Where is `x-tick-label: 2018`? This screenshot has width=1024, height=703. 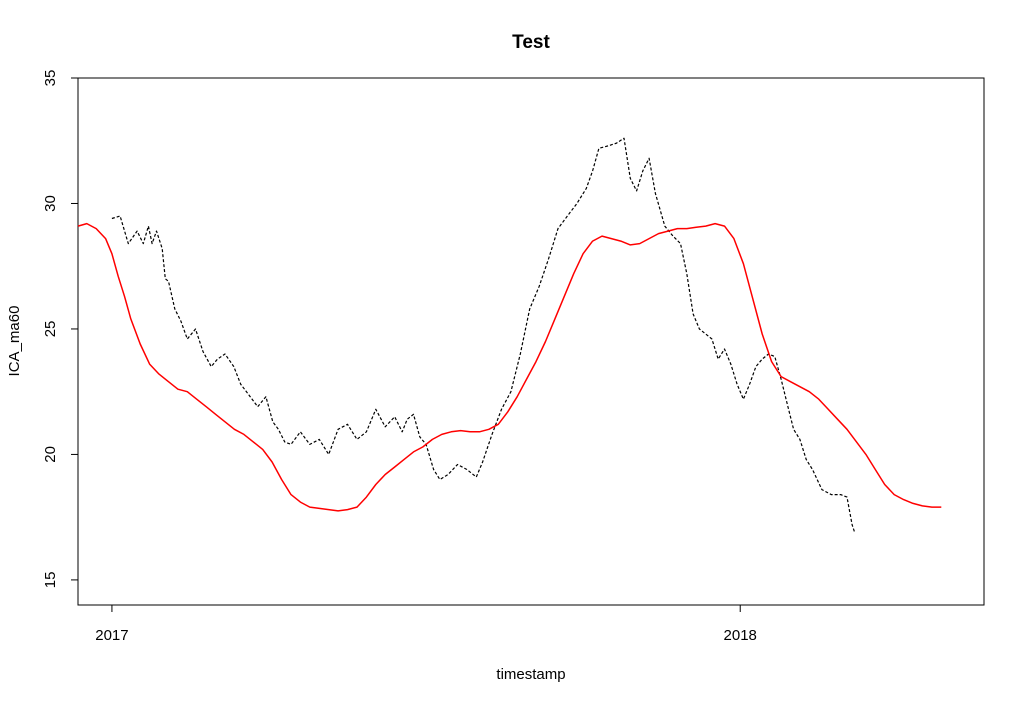 x-tick-label: 2018 is located at coordinates (740, 635).